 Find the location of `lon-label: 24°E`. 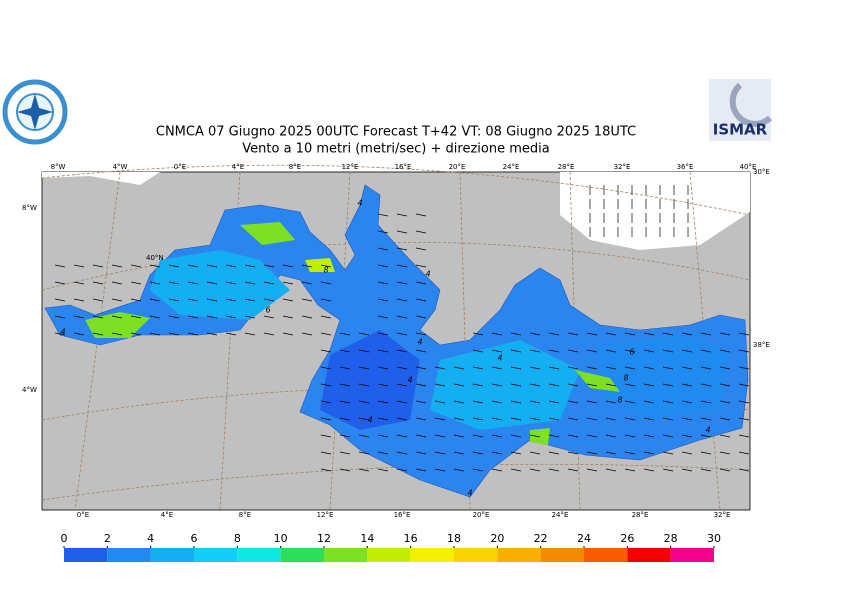

lon-label: 24°E is located at coordinates (511, 167).